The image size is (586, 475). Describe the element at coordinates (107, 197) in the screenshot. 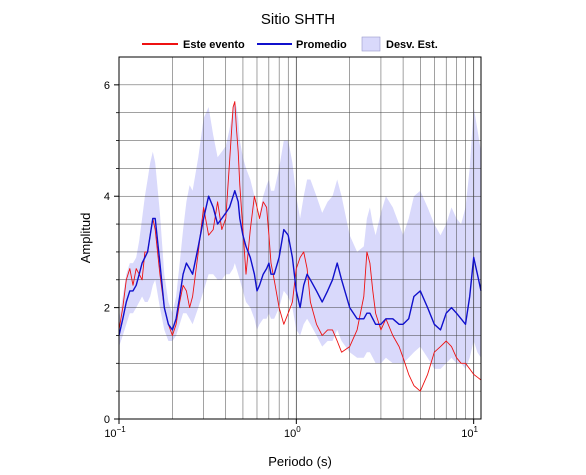

I see `y-tick-label: 4` at that location.